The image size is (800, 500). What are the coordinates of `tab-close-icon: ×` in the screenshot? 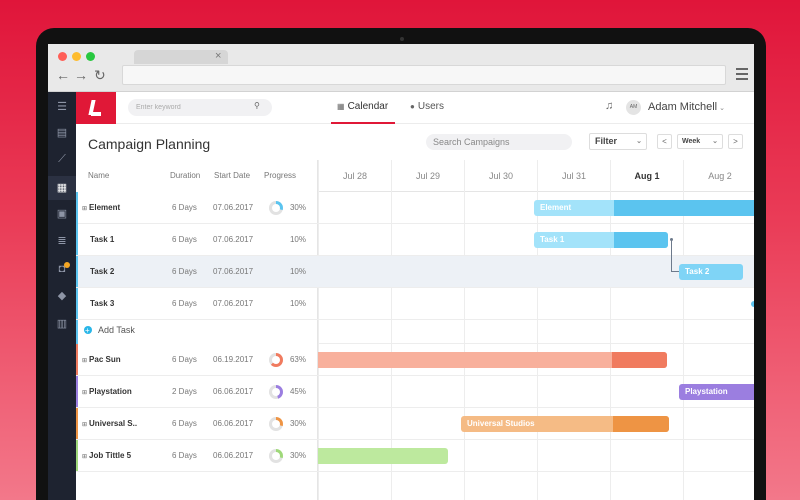 It's located at (218, 56).